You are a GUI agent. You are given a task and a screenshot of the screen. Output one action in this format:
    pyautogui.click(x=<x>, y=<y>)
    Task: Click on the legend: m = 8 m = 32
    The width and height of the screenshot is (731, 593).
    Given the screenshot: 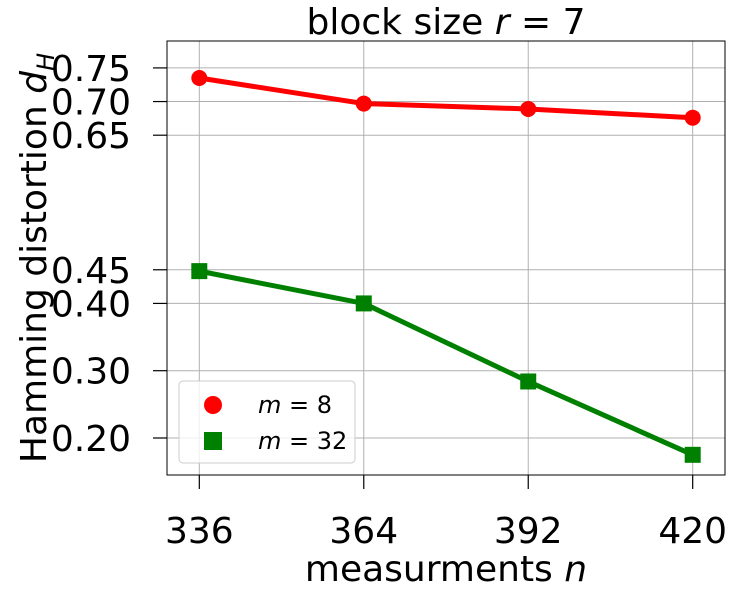 What is the action you would take?
    pyautogui.click(x=267, y=422)
    